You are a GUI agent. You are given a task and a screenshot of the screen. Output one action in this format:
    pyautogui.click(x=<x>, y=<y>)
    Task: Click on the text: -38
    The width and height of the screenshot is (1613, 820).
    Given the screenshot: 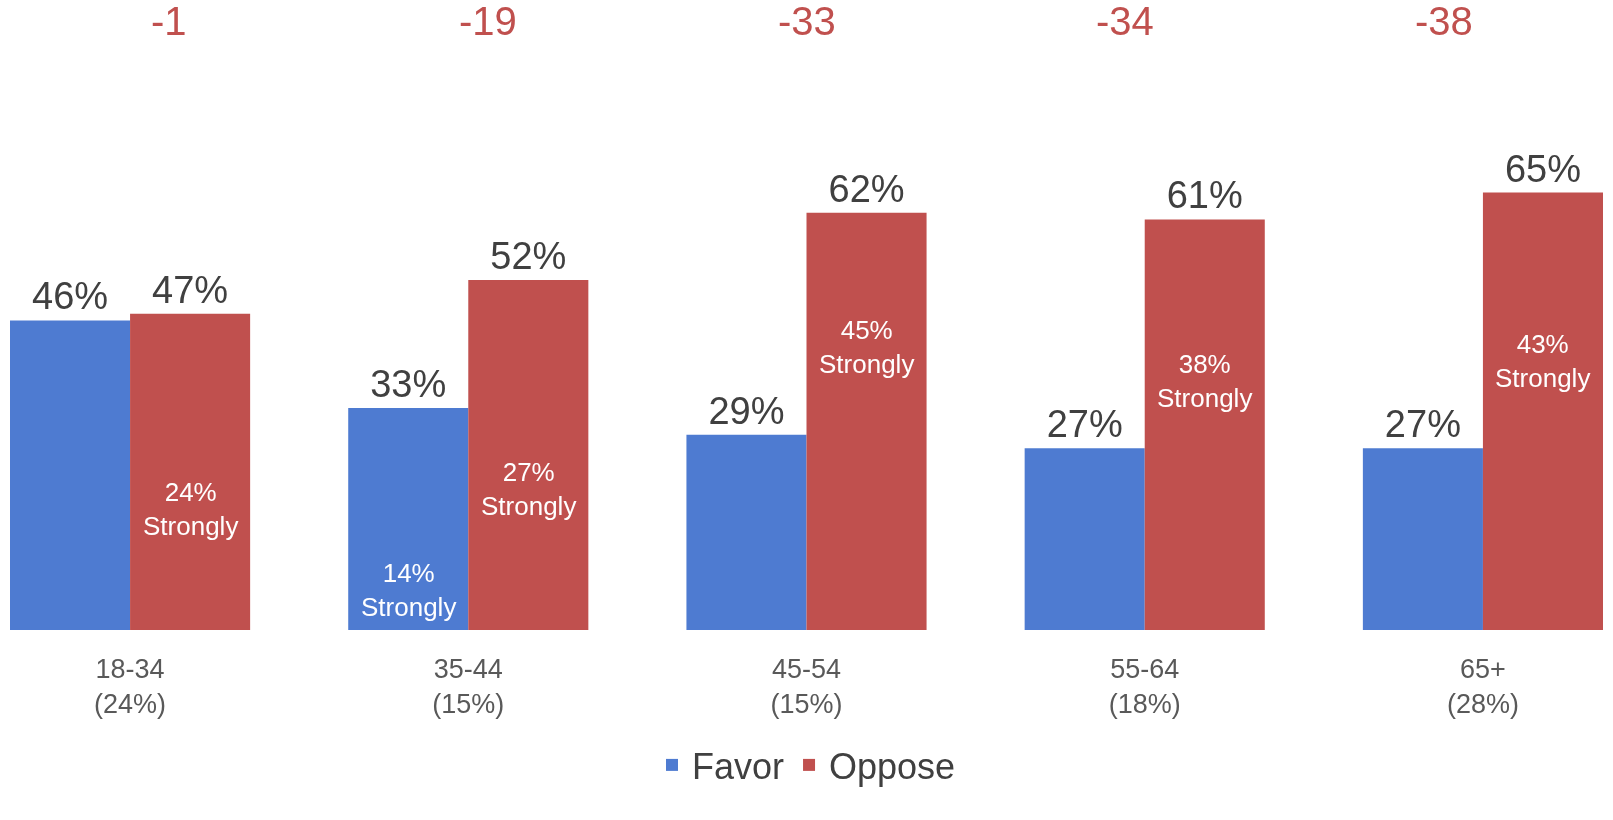 What is the action you would take?
    pyautogui.click(x=1444, y=21)
    